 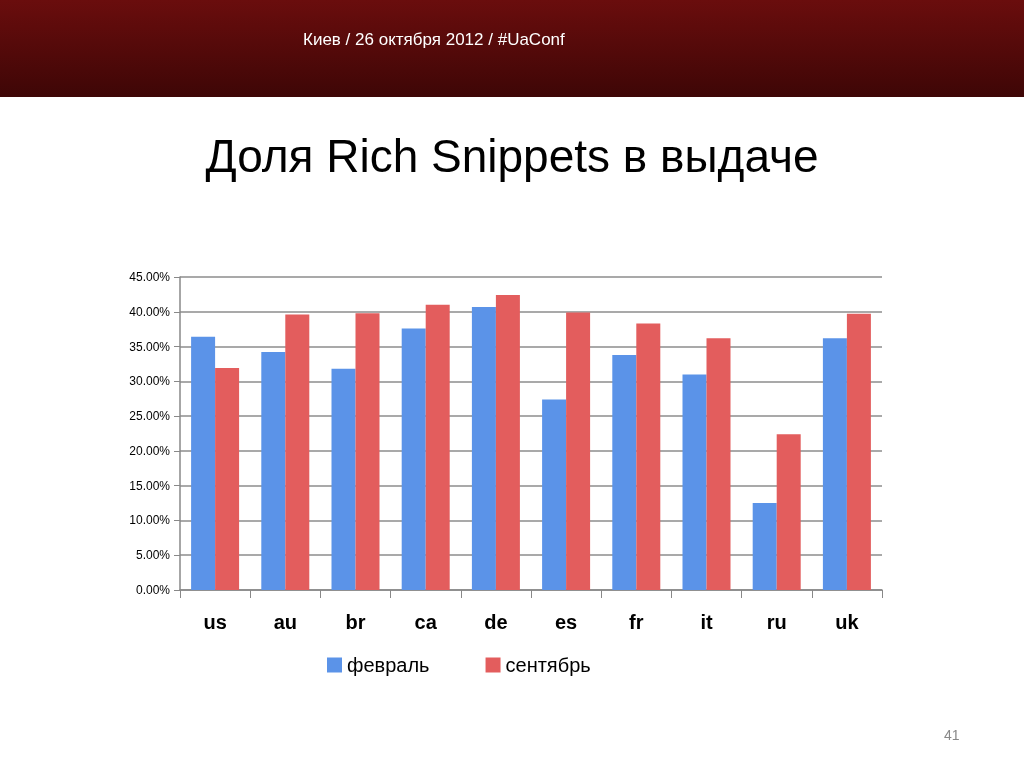 I want to click on legend-label: сентябрь, so click(x=548, y=665).